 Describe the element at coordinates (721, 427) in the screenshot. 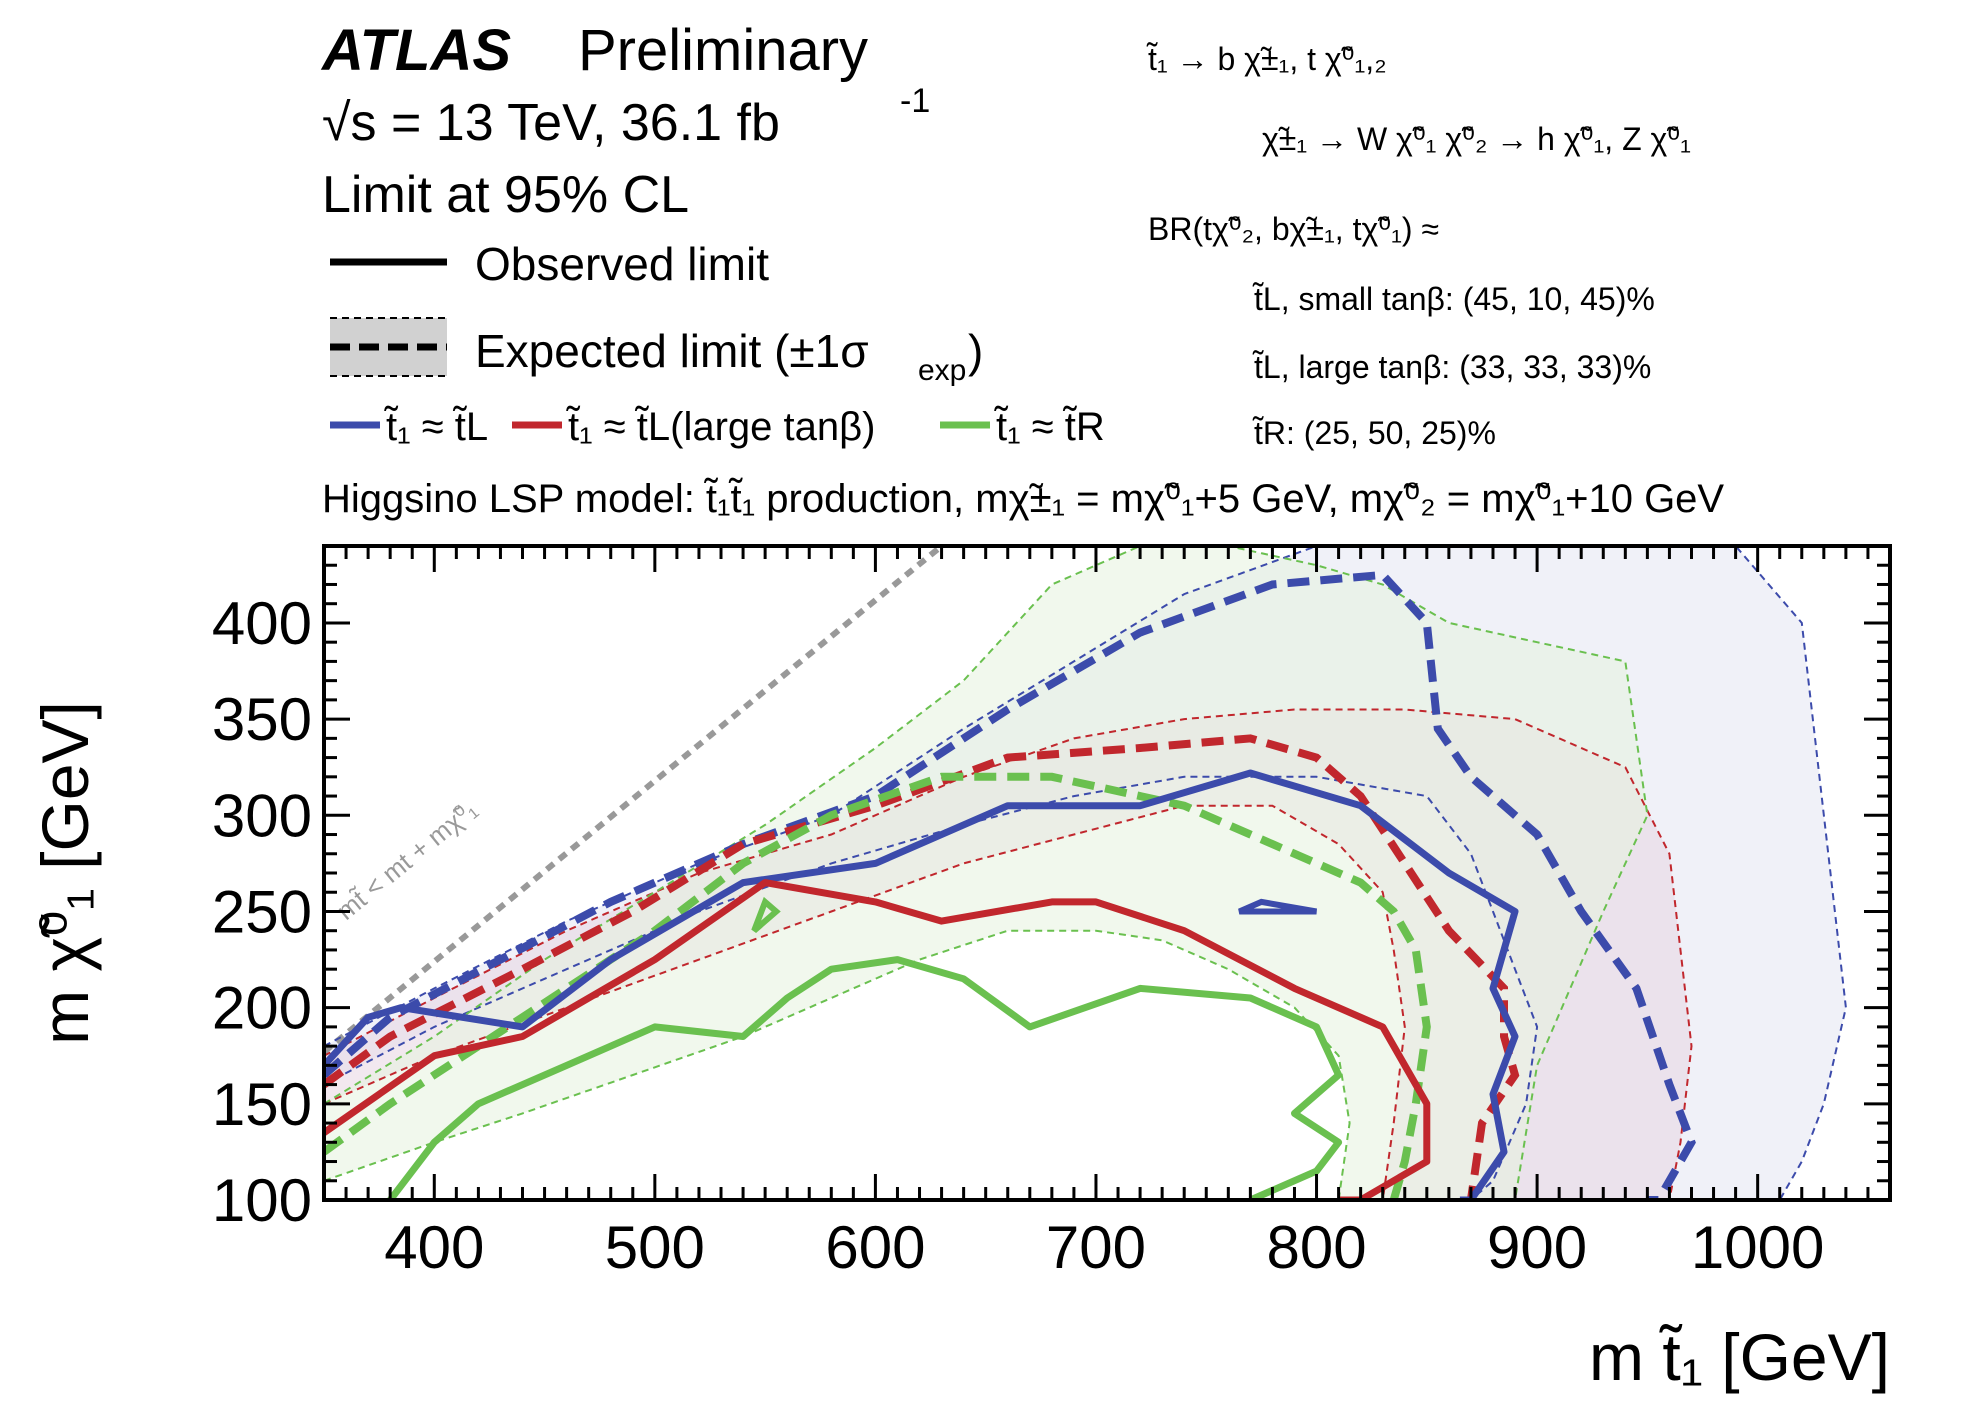

I see `legend-red-label: t̃₁ ≈ t̃L(large tanβ)` at that location.